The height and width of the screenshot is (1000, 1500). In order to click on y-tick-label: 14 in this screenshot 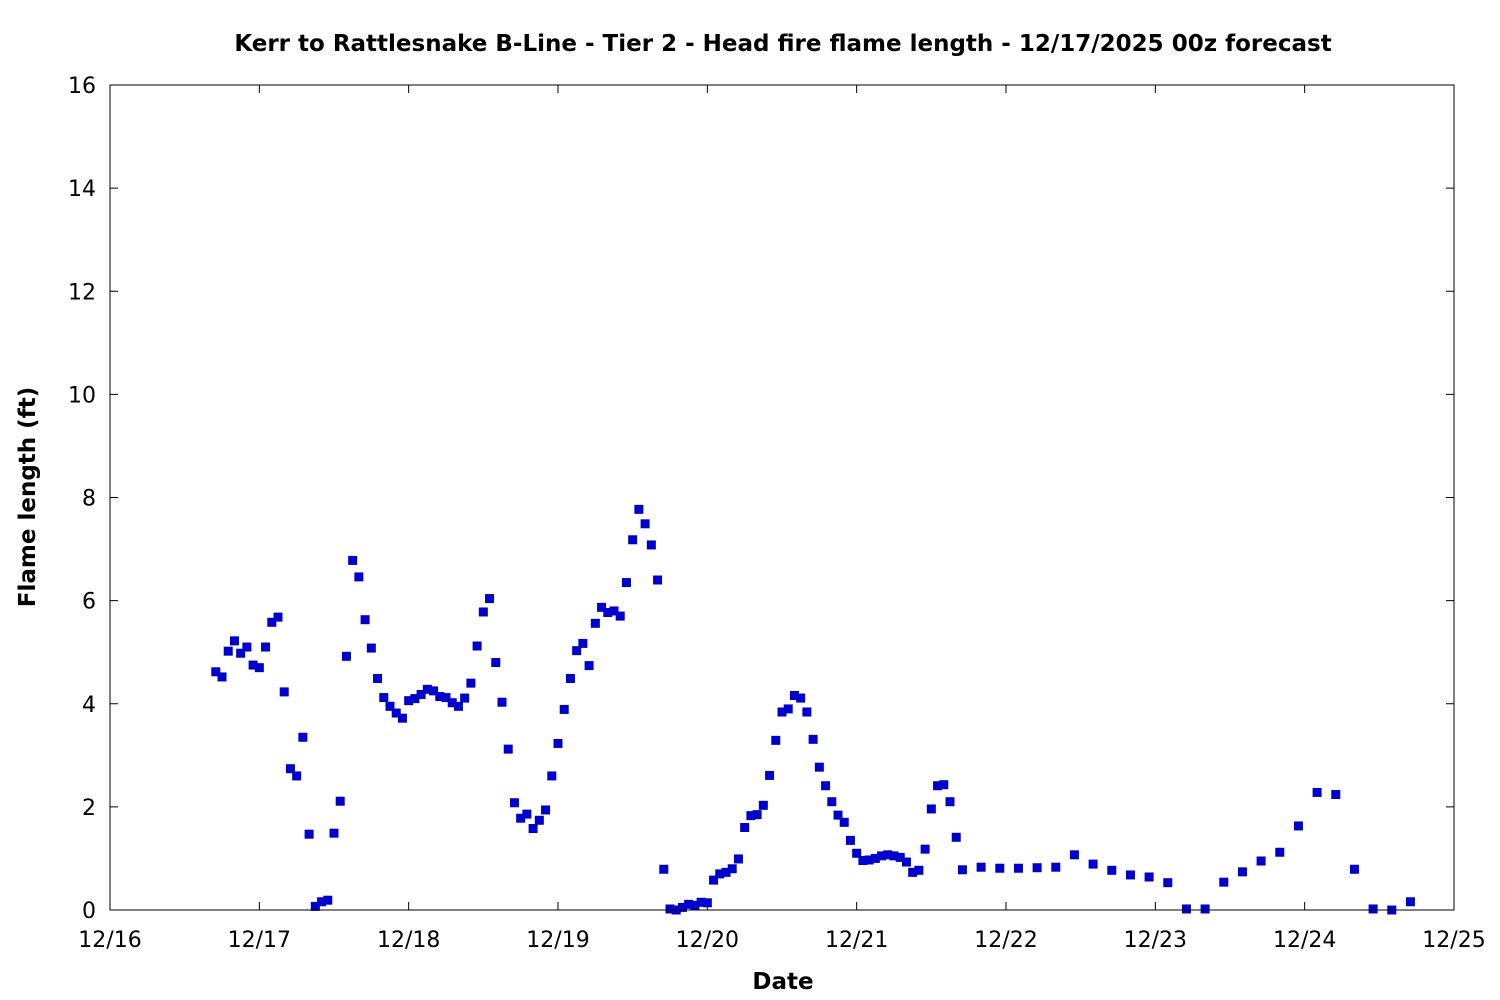, I will do `click(82, 189)`.